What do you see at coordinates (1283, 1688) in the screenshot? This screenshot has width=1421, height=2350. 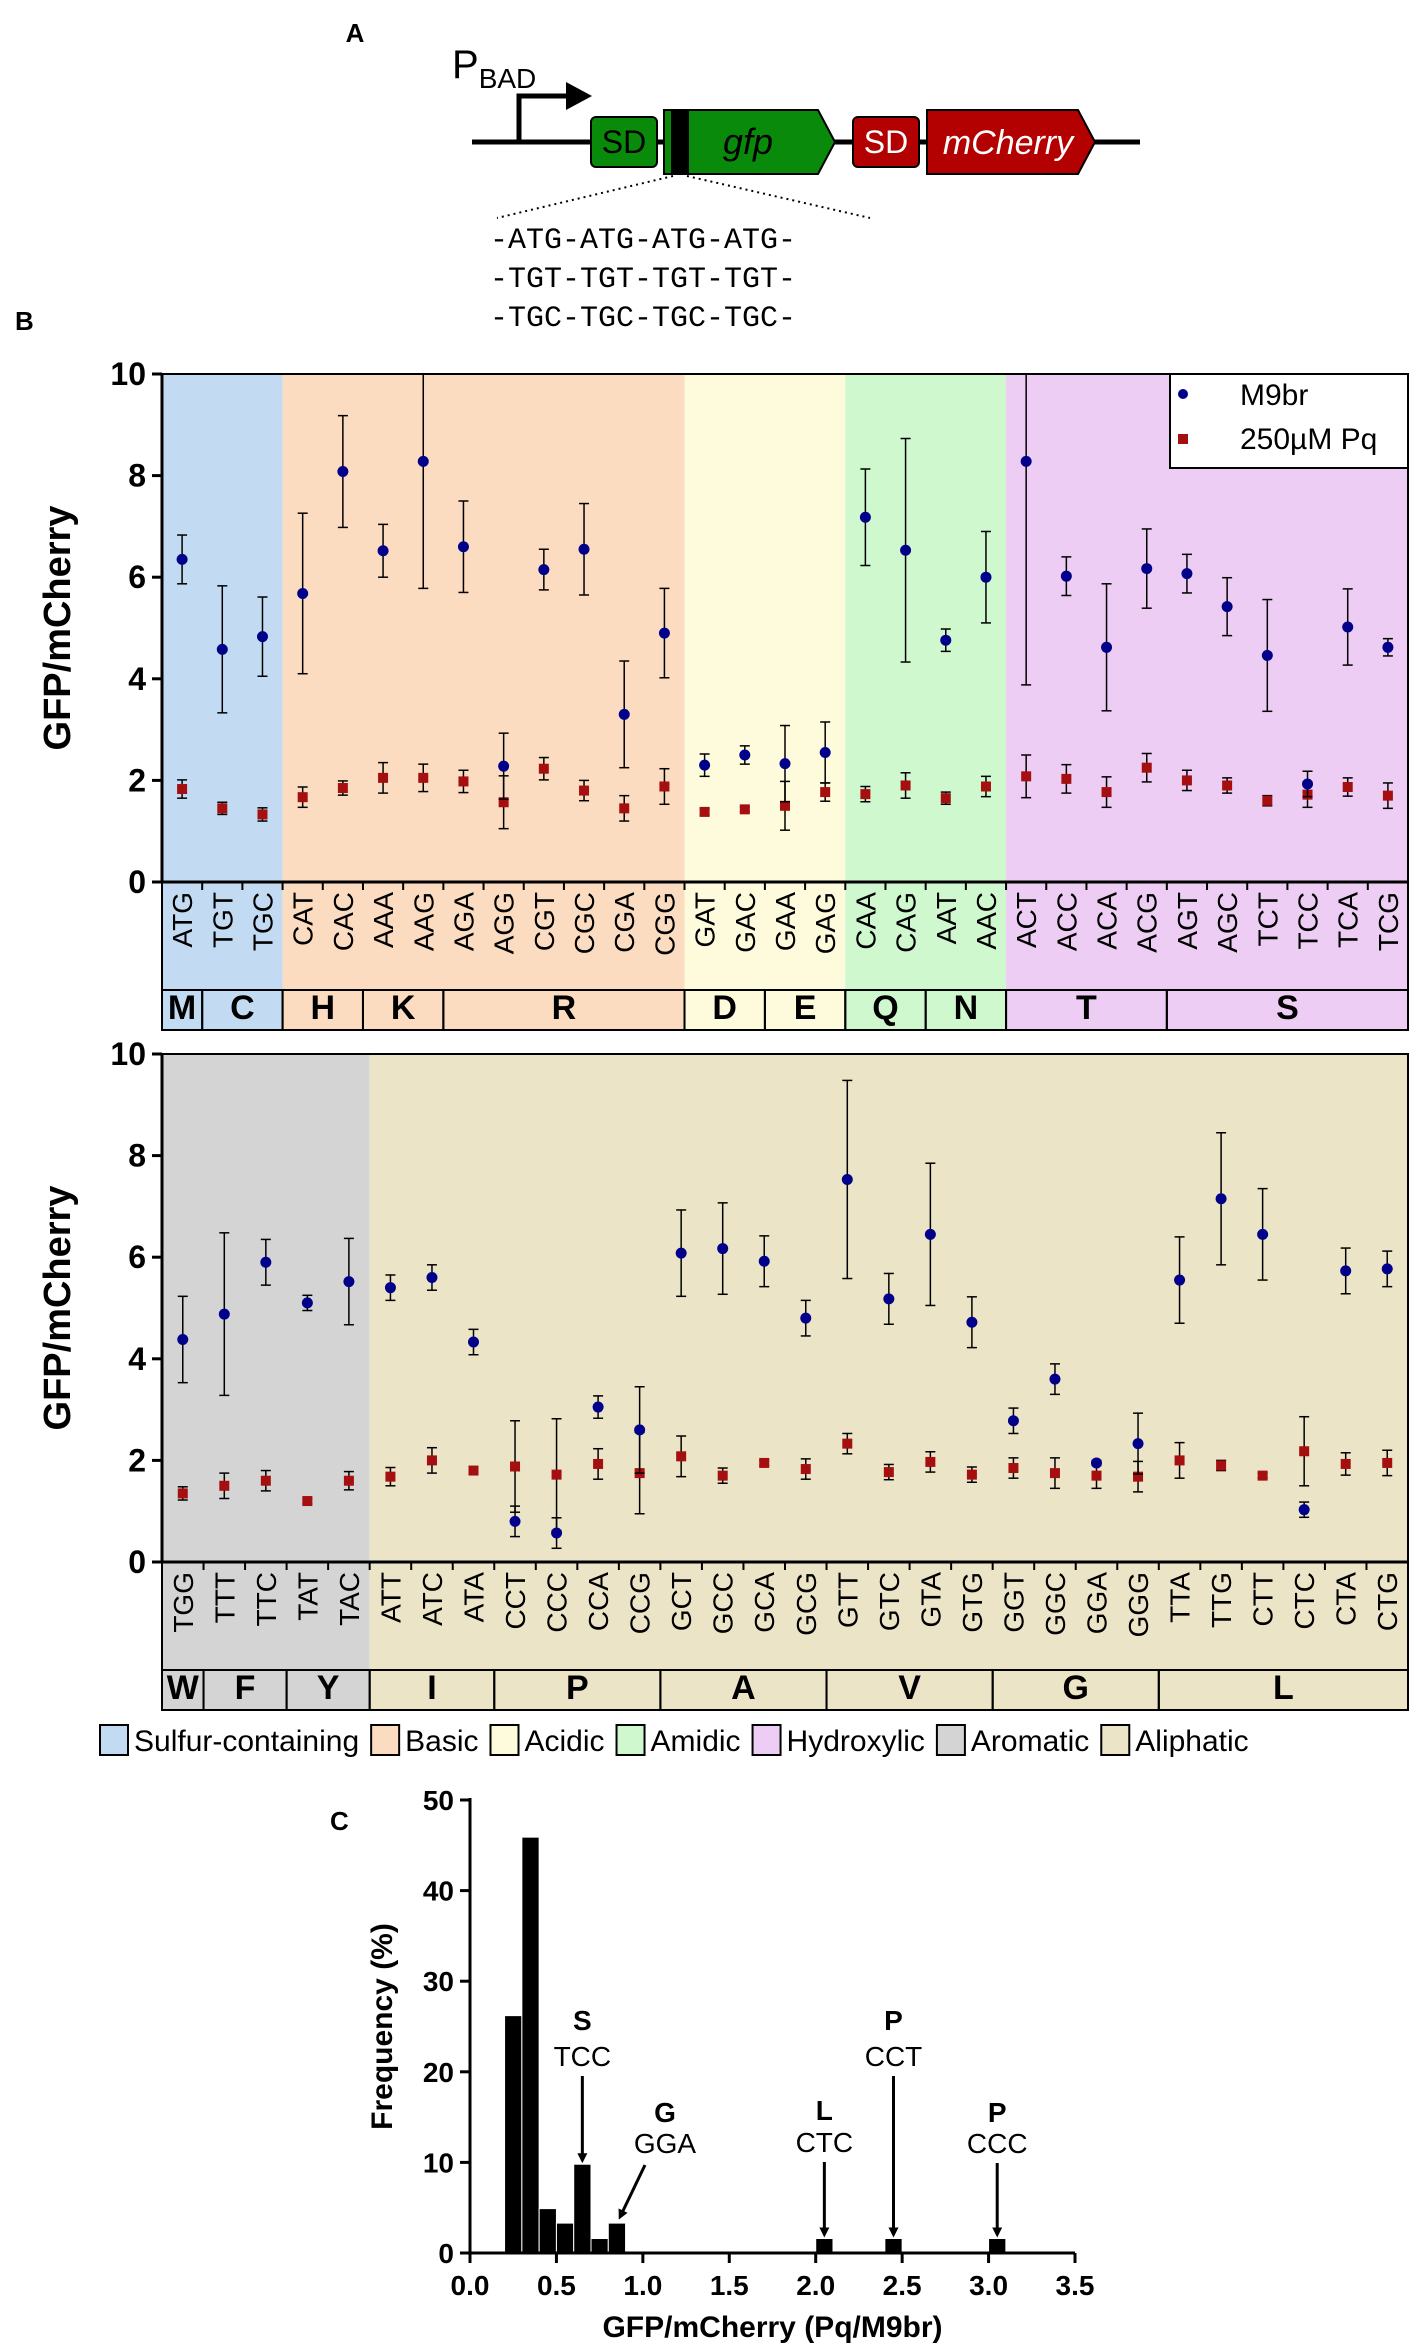 I see `aa-label-L: L` at bounding box center [1283, 1688].